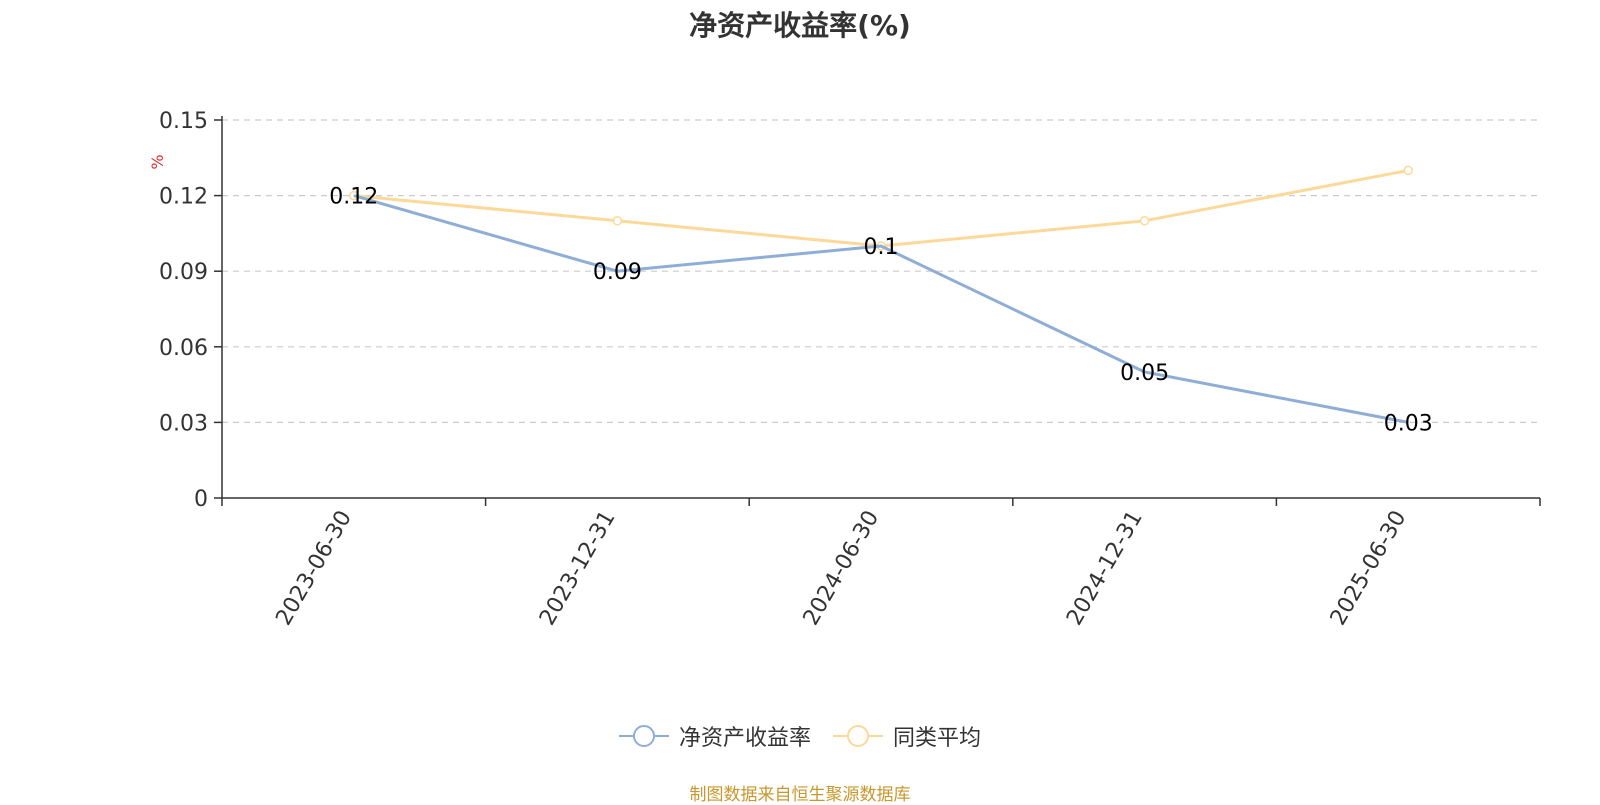 The width and height of the screenshot is (1600, 805). I want to click on data-label: 0.03, so click(1408, 423).